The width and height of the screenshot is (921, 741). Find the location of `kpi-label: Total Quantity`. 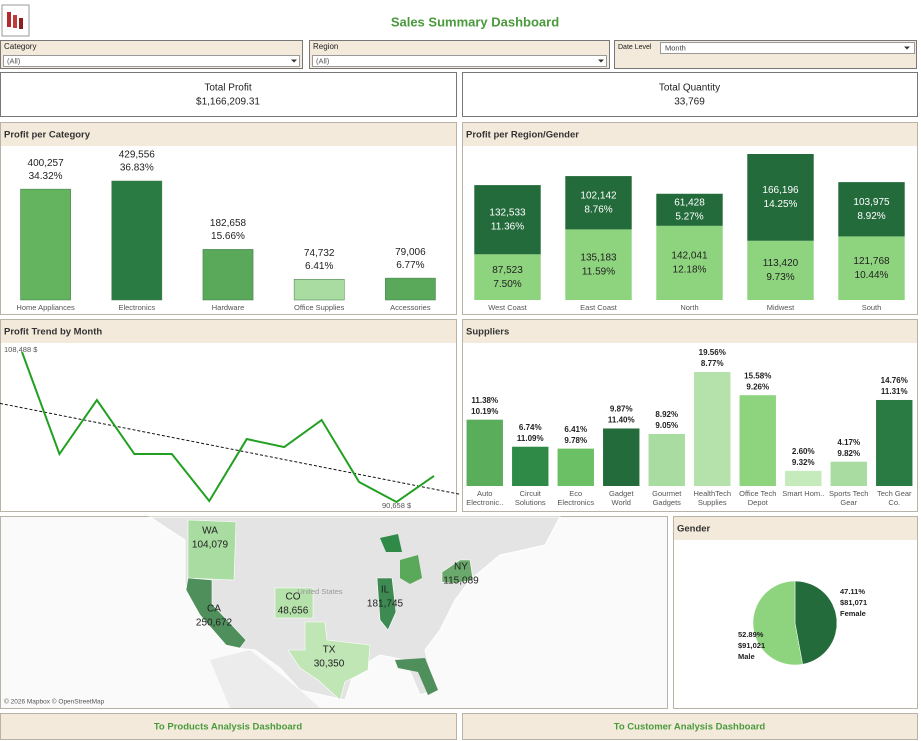

kpi-label: Total Quantity is located at coordinates (689, 88).